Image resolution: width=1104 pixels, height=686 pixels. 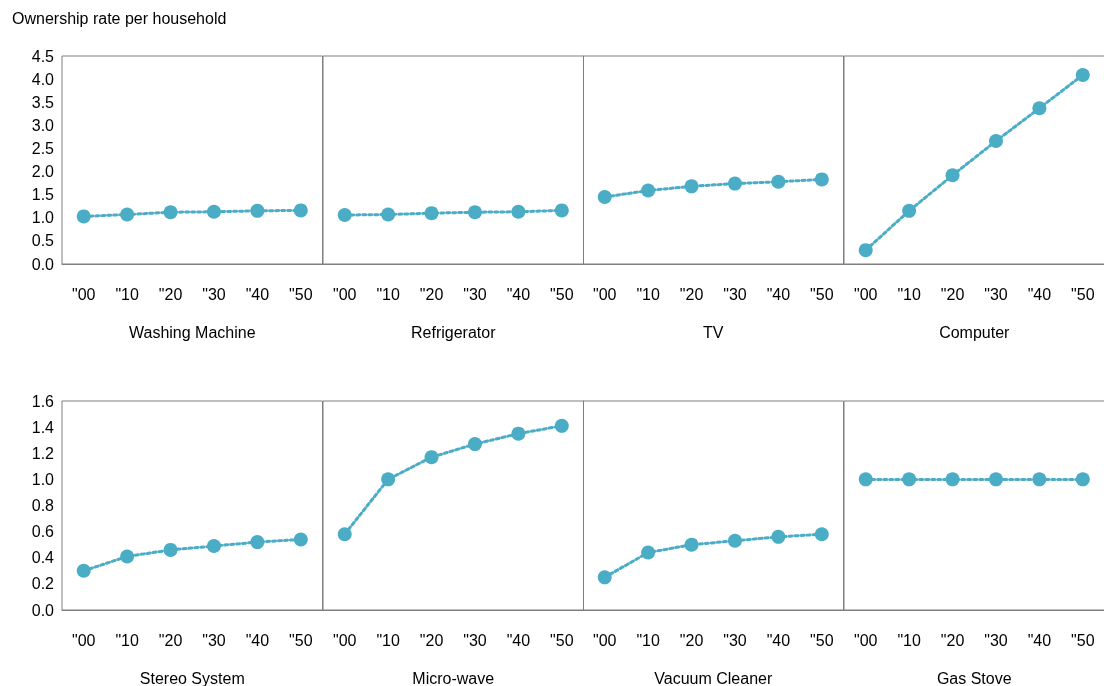 What do you see at coordinates (43, 558) in the screenshot?
I see `y-tick-label: 0.4` at bounding box center [43, 558].